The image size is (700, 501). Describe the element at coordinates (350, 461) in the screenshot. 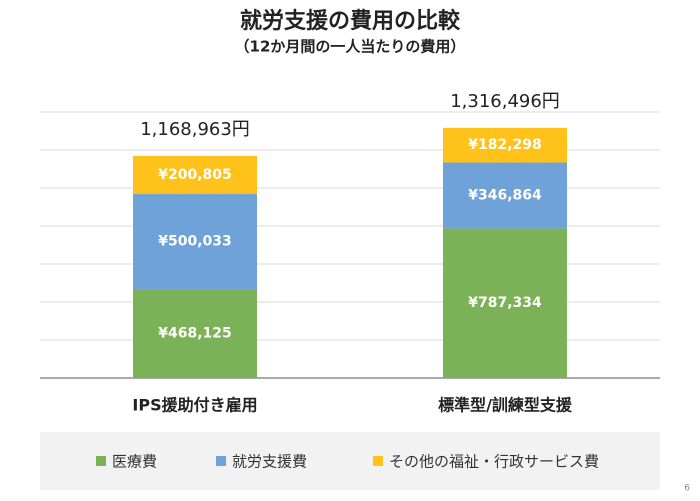

I see `legend-box` at that location.